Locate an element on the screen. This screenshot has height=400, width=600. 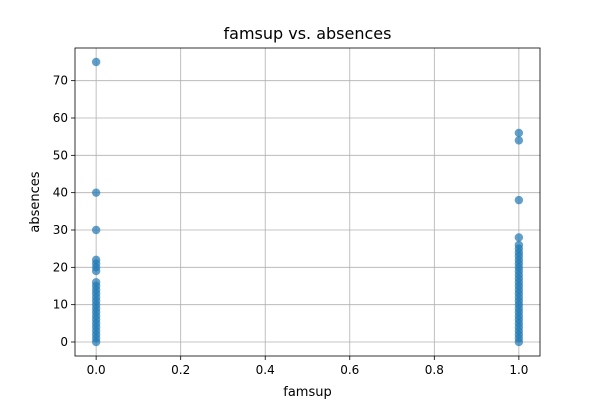
x-tick-label: 0.0 is located at coordinates (96, 370).